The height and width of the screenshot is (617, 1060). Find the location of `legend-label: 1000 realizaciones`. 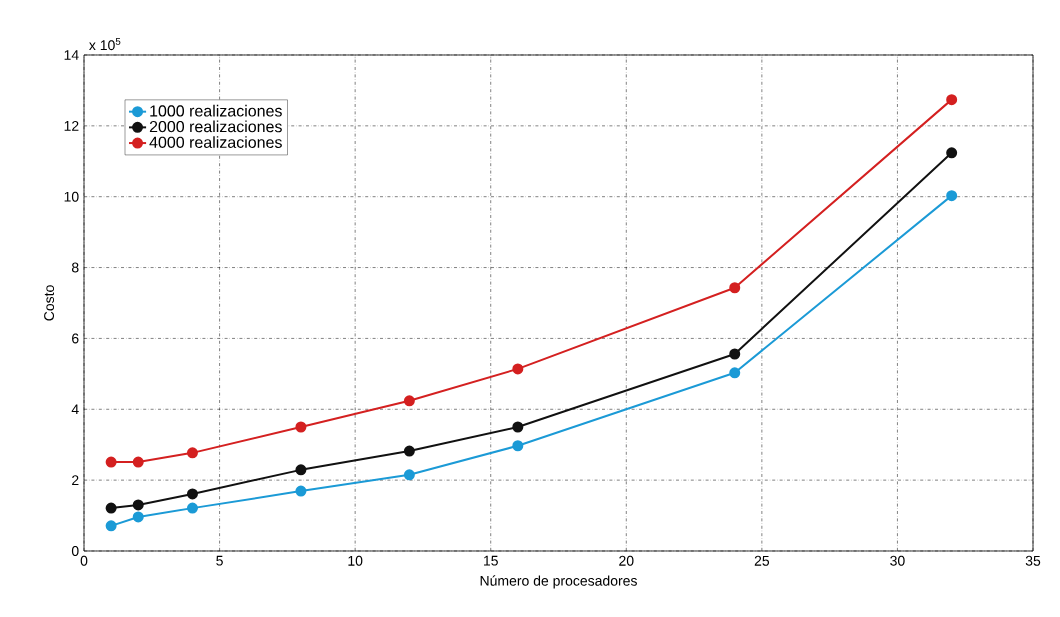

legend-label: 1000 realizaciones is located at coordinates (216, 110).